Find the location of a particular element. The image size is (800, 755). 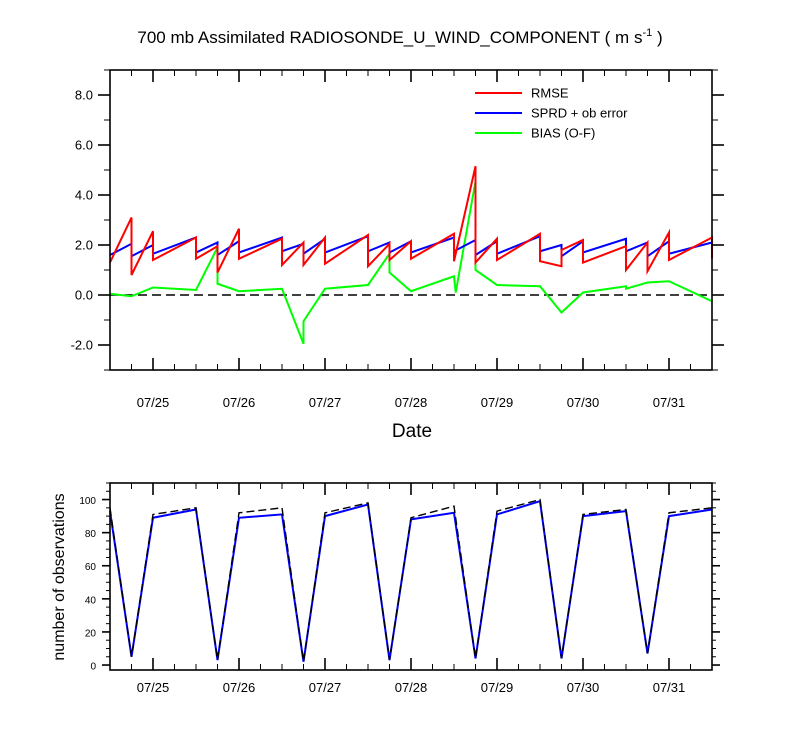

series-line-rmse is located at coordinates (411, 221).